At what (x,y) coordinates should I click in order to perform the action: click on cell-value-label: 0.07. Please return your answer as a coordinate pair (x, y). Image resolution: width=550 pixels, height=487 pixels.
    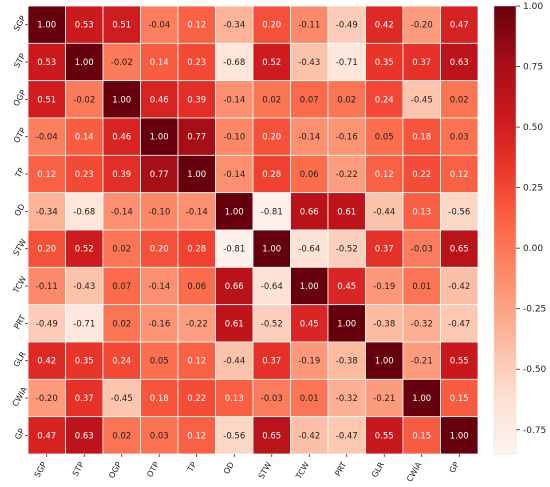
    Looking at the image, I should click on (121, 287).